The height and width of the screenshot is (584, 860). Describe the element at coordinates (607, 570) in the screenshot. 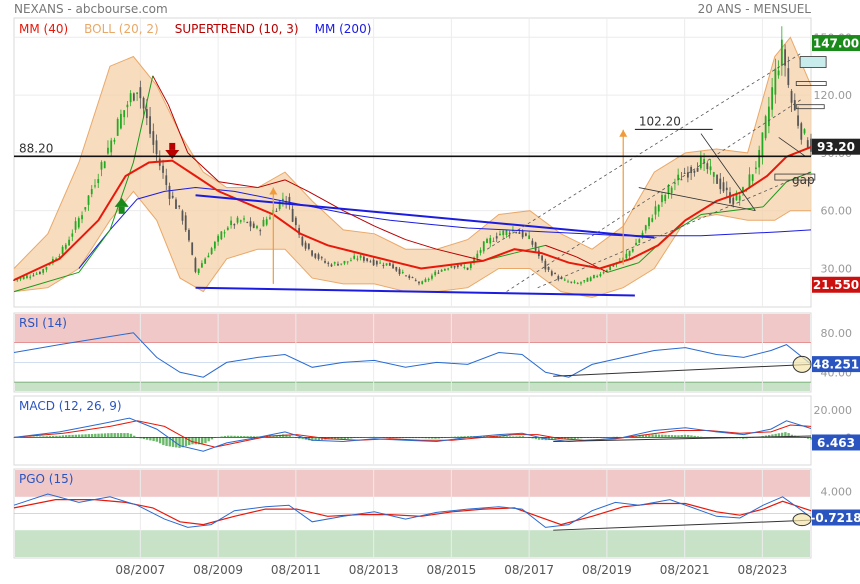

I see `x-tick-label: 08/2019` at that location.